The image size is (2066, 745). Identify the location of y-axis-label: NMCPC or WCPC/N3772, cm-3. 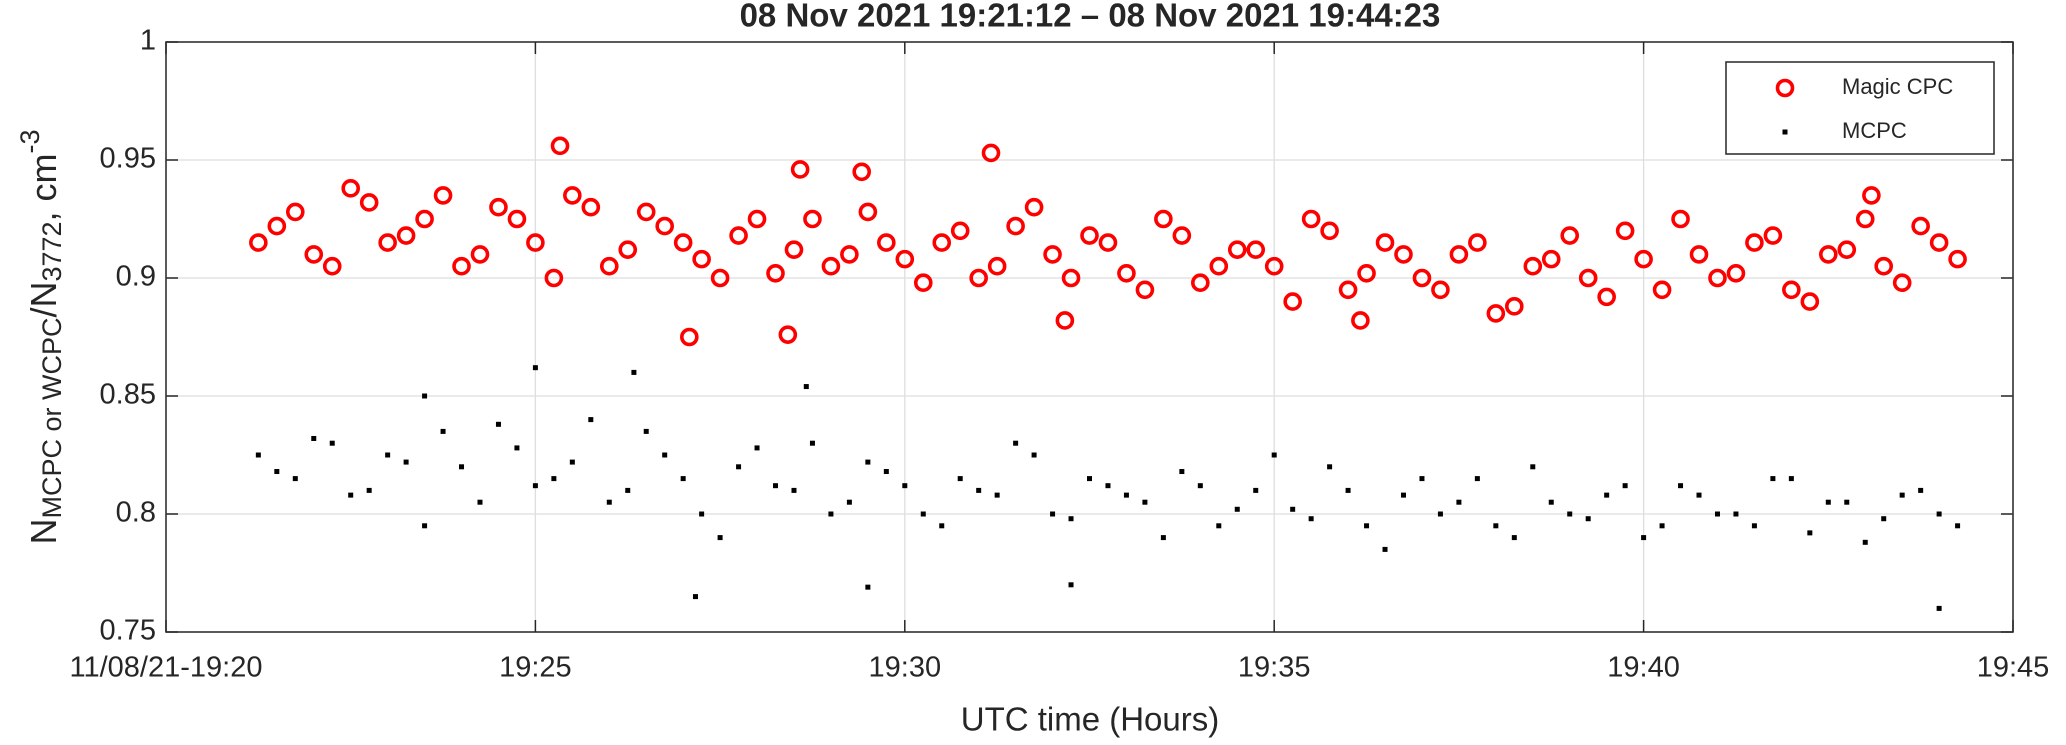
(41, 336).